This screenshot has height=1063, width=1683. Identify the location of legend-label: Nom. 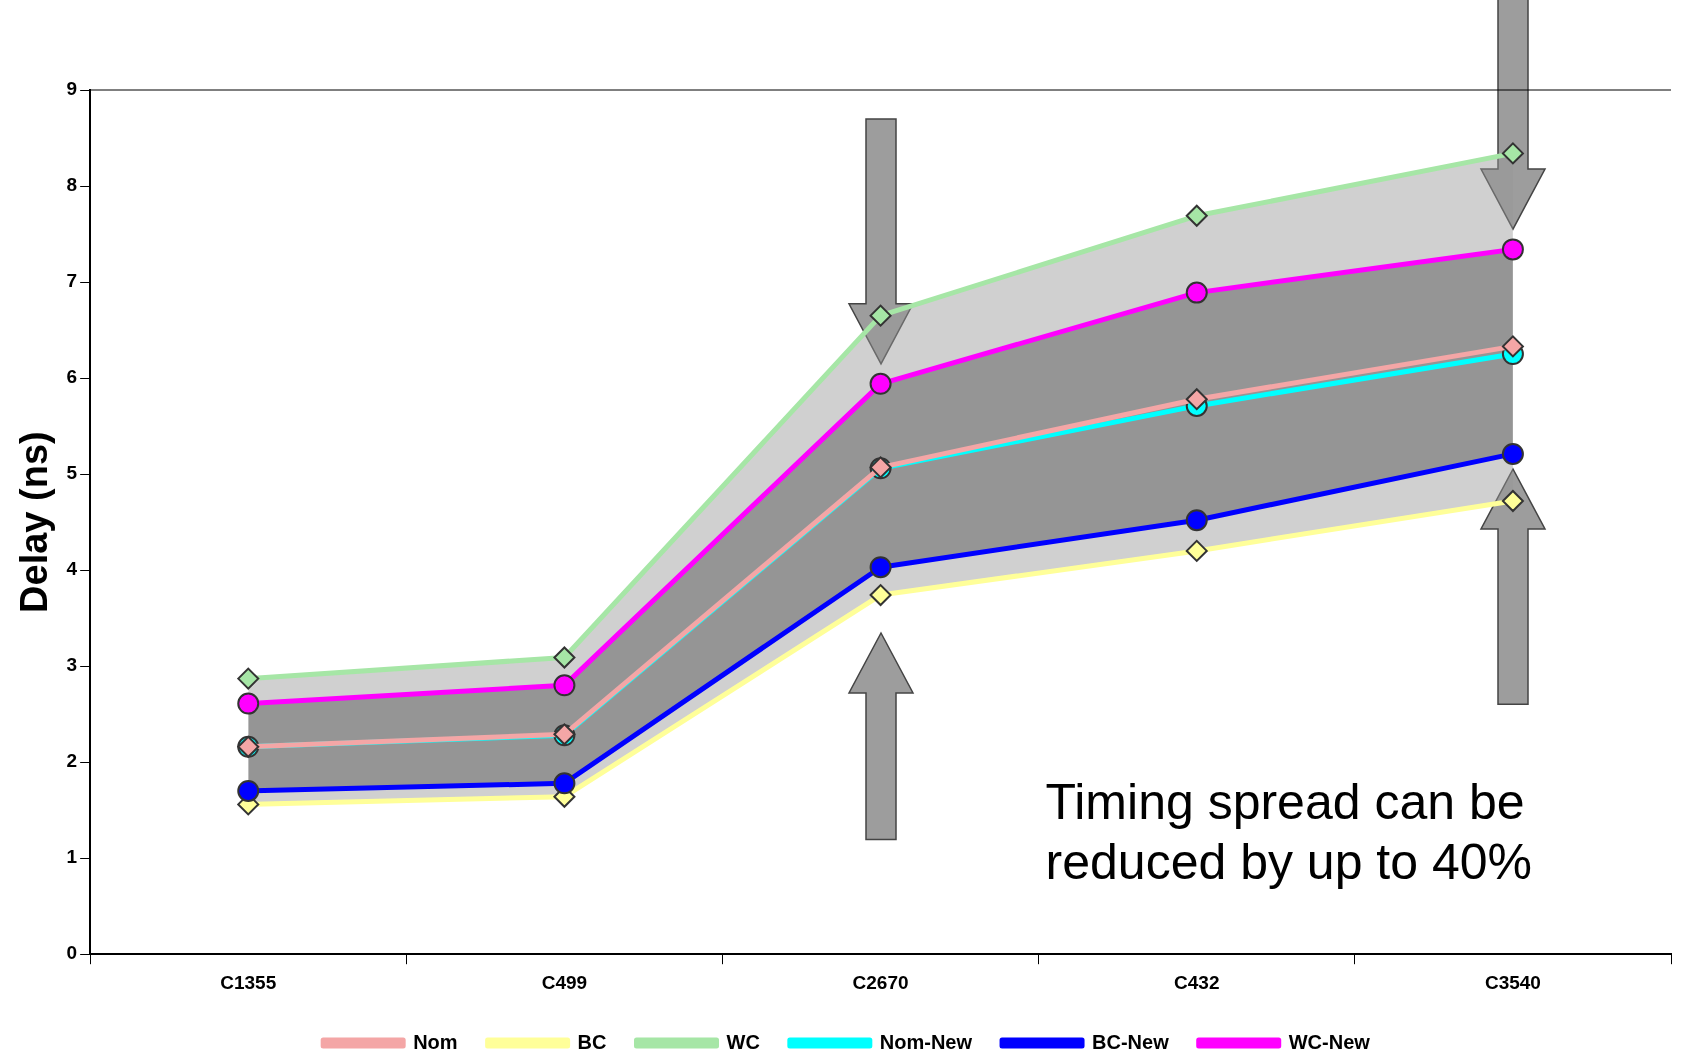
(435, 1041).